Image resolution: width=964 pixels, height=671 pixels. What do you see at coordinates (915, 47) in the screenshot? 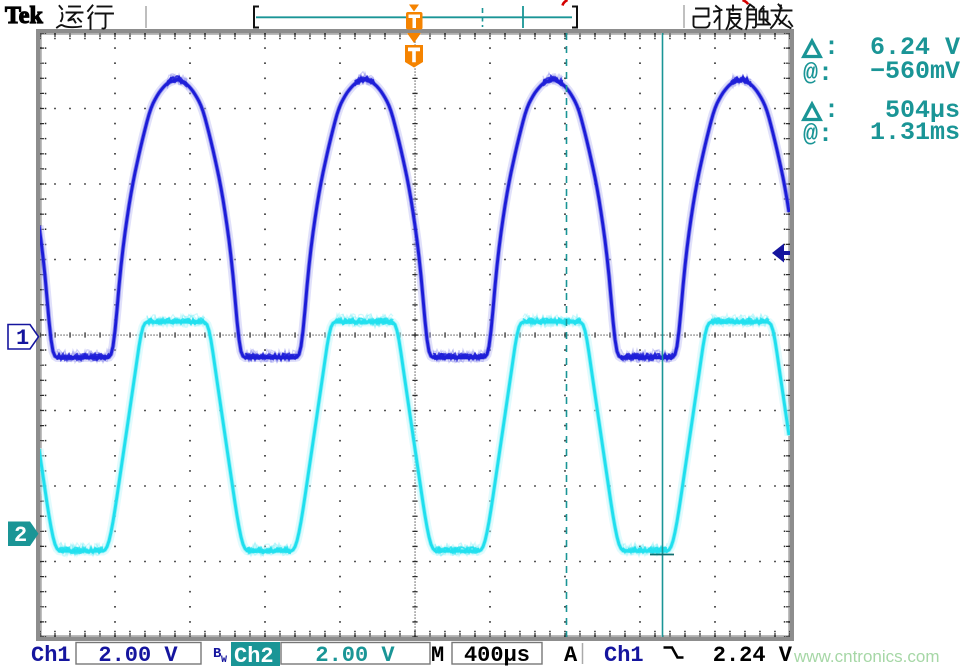
I see `svg-text: 6.24 V` at bounding box center [915, 47].